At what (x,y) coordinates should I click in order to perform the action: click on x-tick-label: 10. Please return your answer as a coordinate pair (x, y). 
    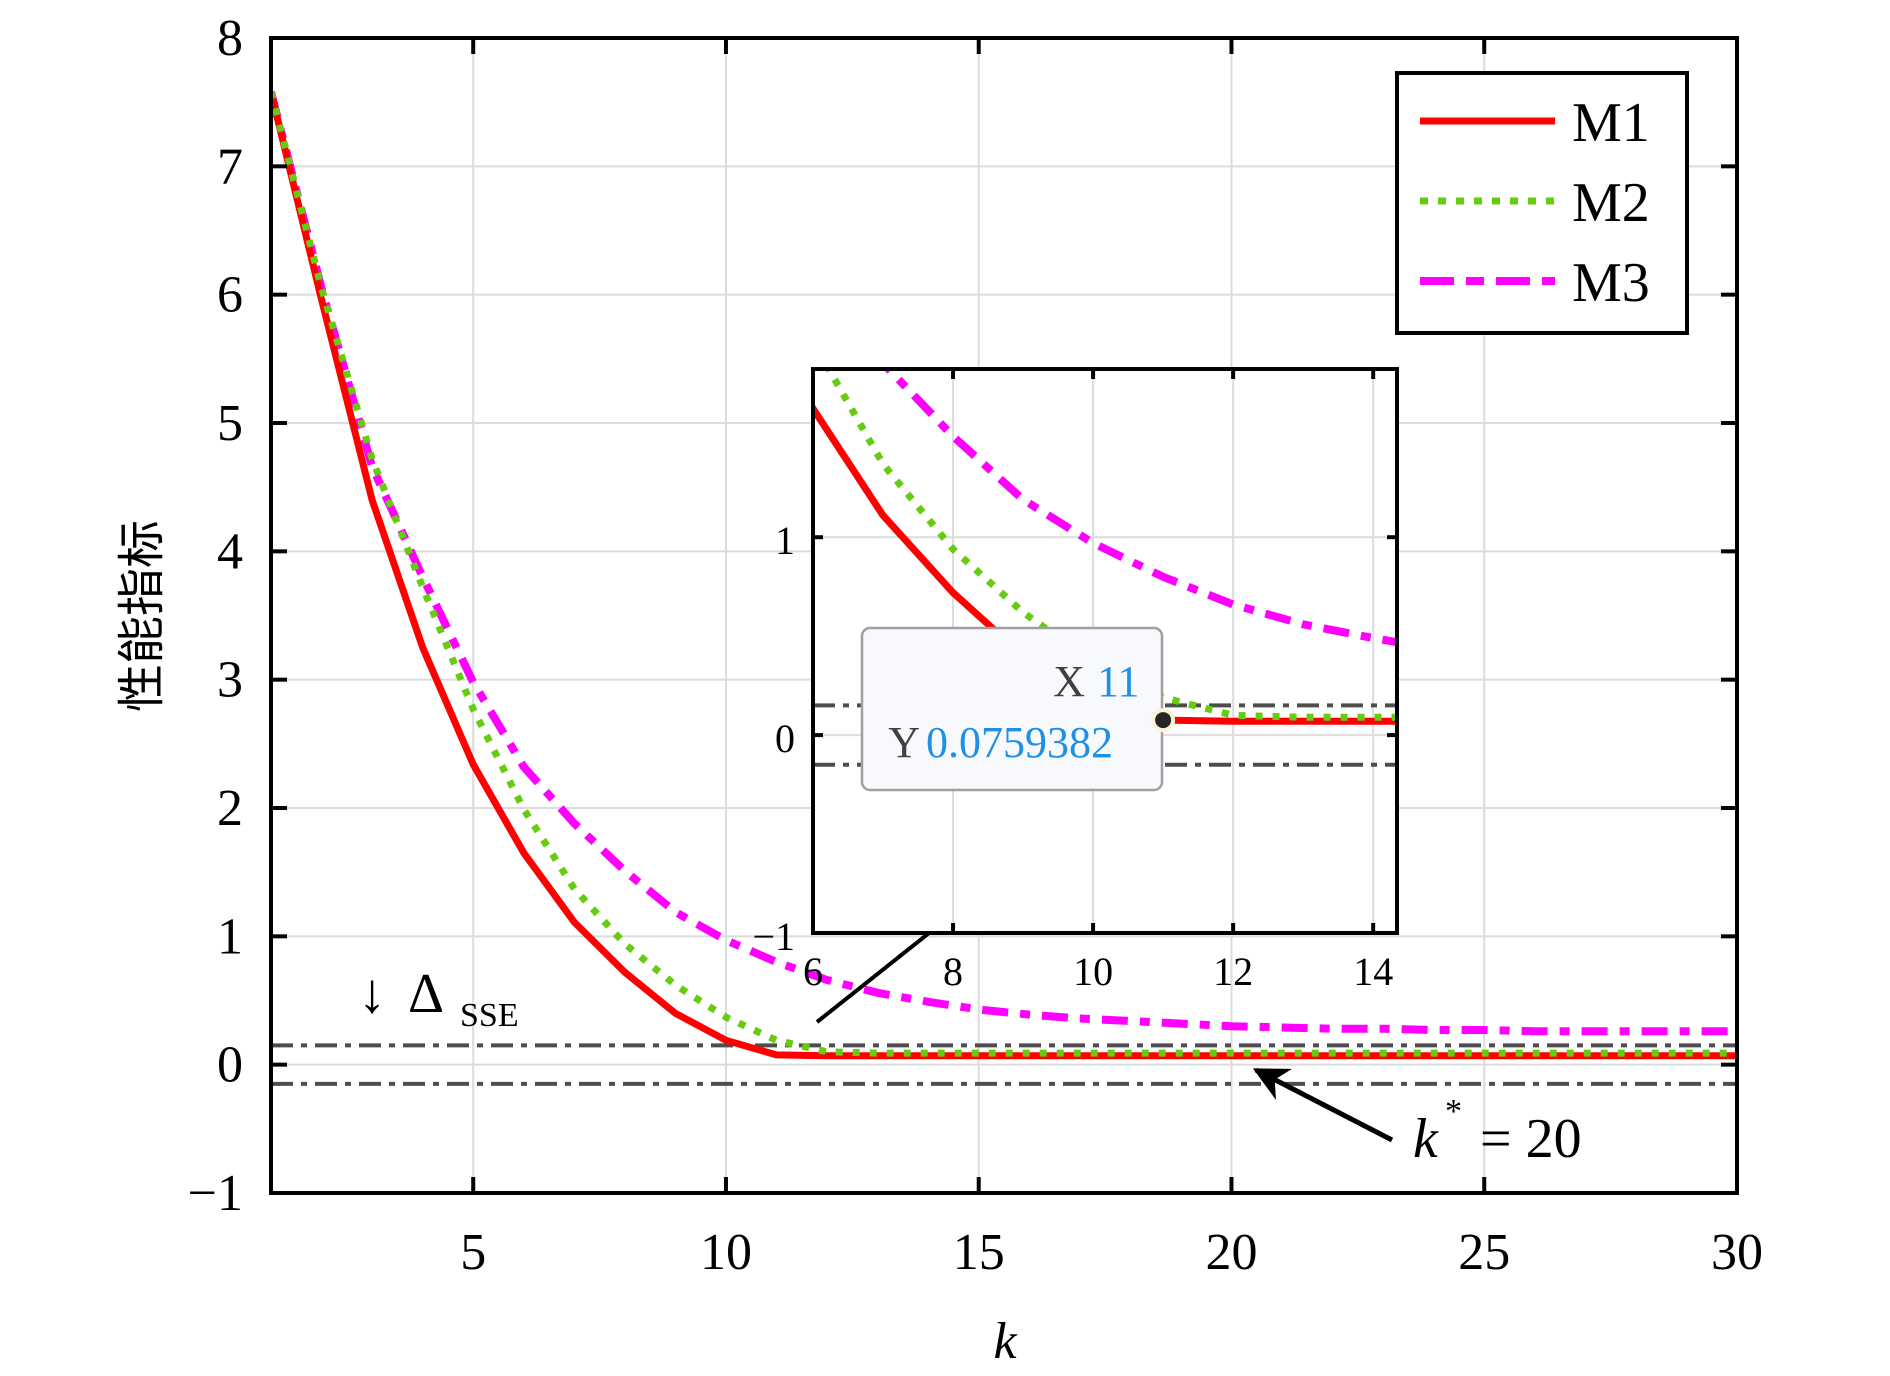
    Looking at the image, I should click on (726, 1252).